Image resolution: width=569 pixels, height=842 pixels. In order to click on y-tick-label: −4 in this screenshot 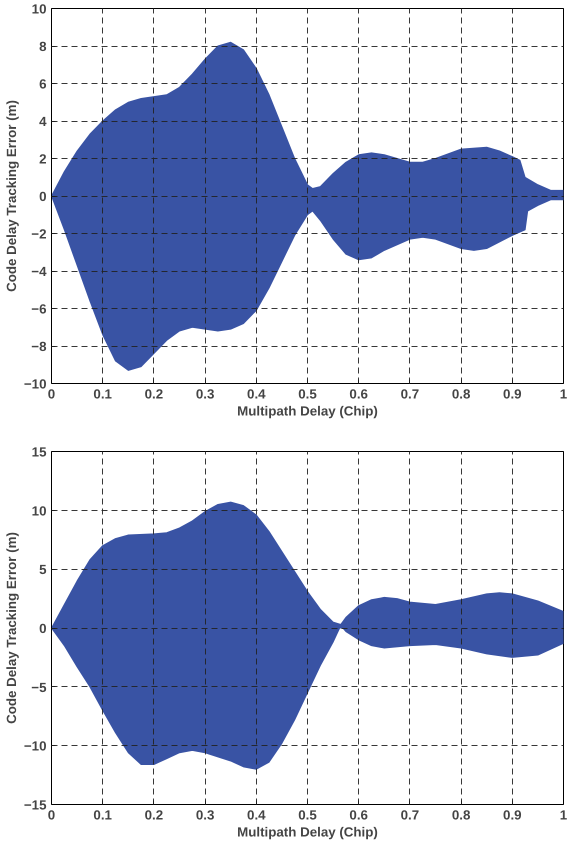, I will do `click(39, 271)`.